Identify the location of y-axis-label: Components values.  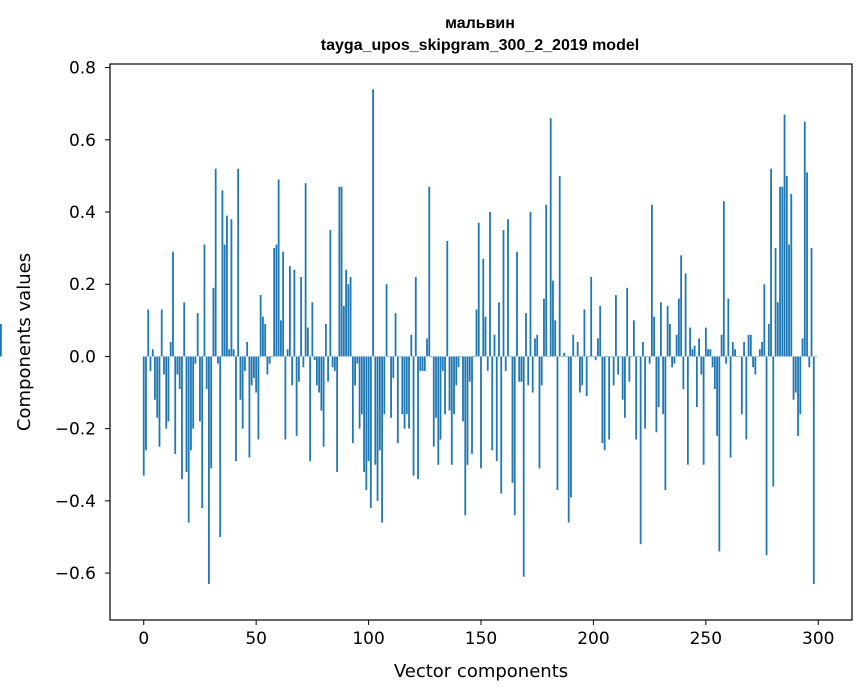
(24, 342).